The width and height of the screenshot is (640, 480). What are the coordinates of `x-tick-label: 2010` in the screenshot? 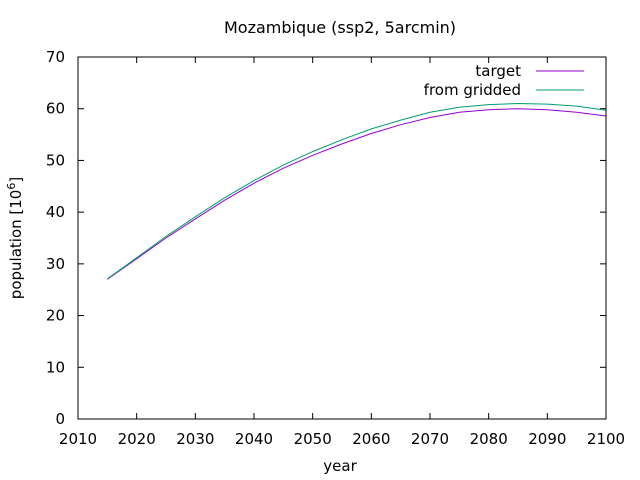 It's located at (78, 439).